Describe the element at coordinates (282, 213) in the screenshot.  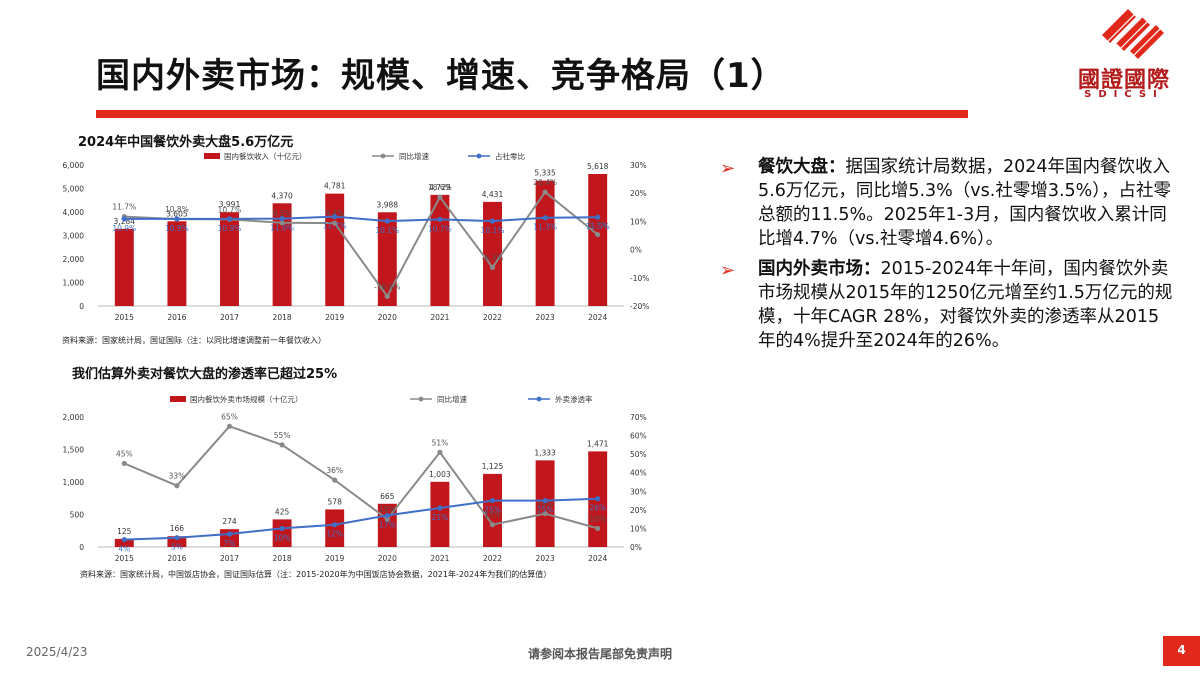
I see `growth-value-label: 9.5%` at that location.